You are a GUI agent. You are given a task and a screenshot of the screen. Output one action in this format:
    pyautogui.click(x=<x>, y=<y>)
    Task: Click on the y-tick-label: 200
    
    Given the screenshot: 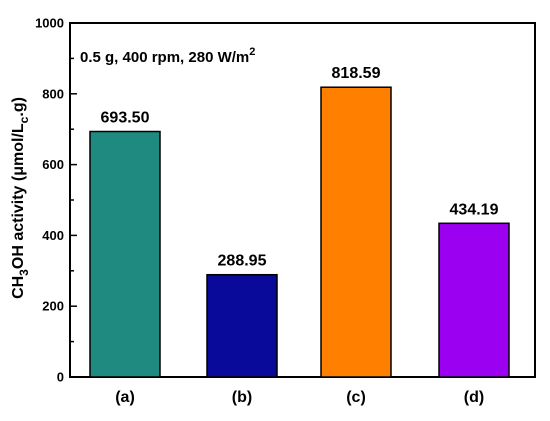 What is the action you would take?
    pyautogui.click(x=53, y=306)
    